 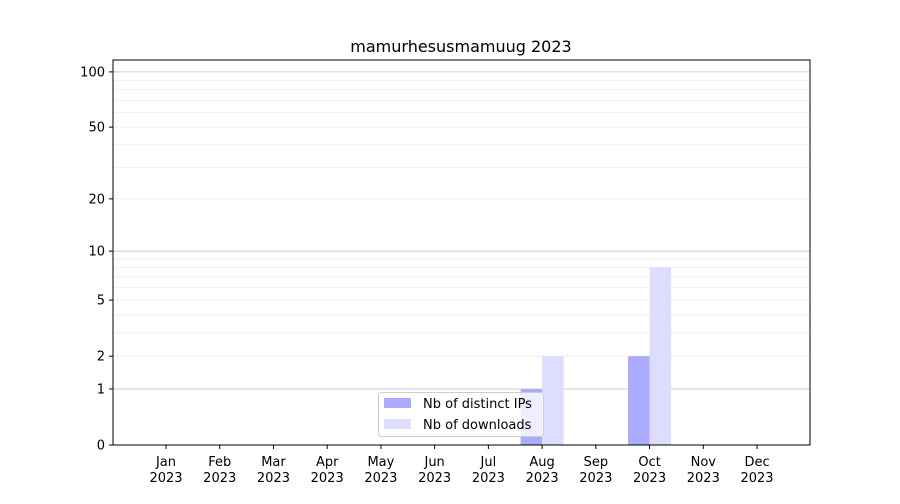 What do you see at coordinates (101, 446) in the screenshot?
I see `y-tick-label: 0` at bounding box center [101, 446].